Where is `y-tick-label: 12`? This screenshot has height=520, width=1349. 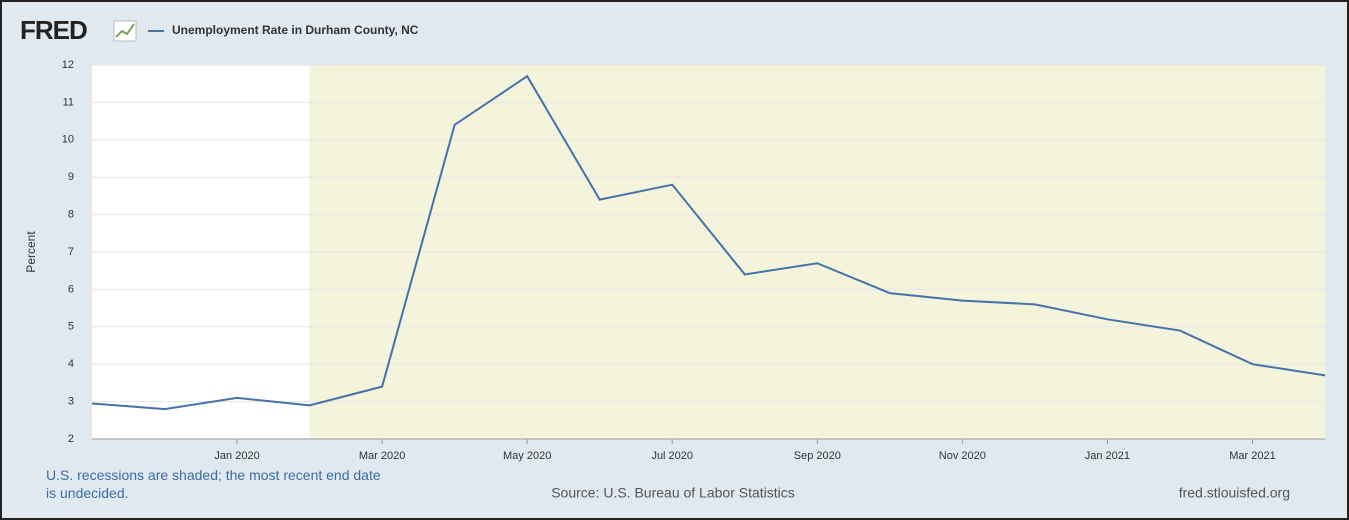 y-tick-label: 12 is located at coordinates (68, 65).